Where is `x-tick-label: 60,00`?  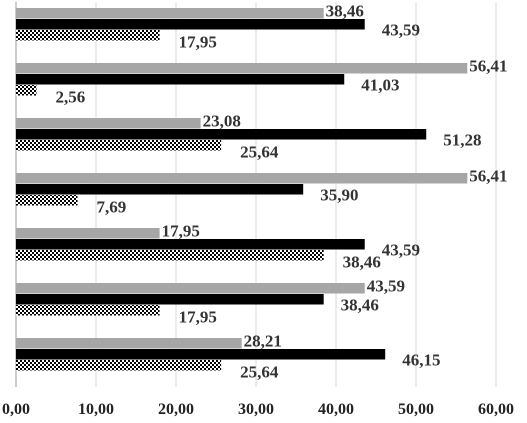
x-tick-label: 60,00 is located at coordinates (496, 409).